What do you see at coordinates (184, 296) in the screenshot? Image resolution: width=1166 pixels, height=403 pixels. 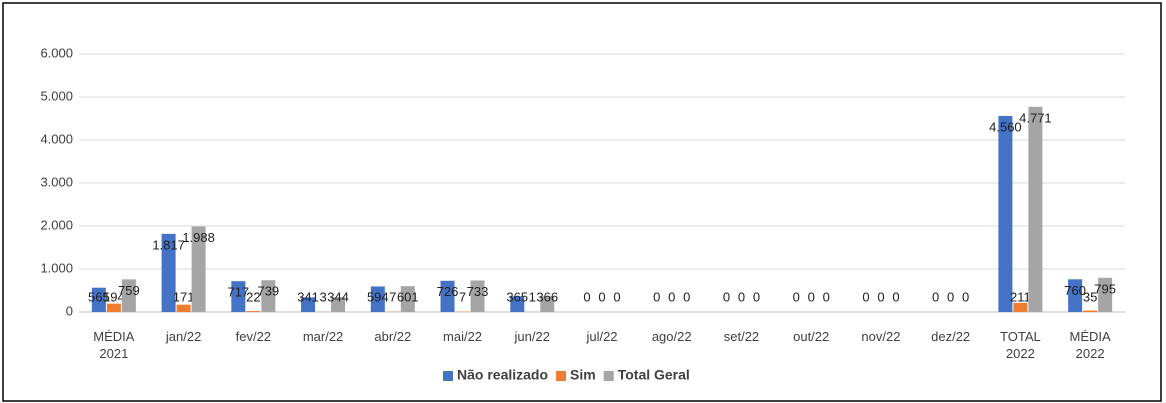 I see `data-label: 171` at bounding box center [184, 296].